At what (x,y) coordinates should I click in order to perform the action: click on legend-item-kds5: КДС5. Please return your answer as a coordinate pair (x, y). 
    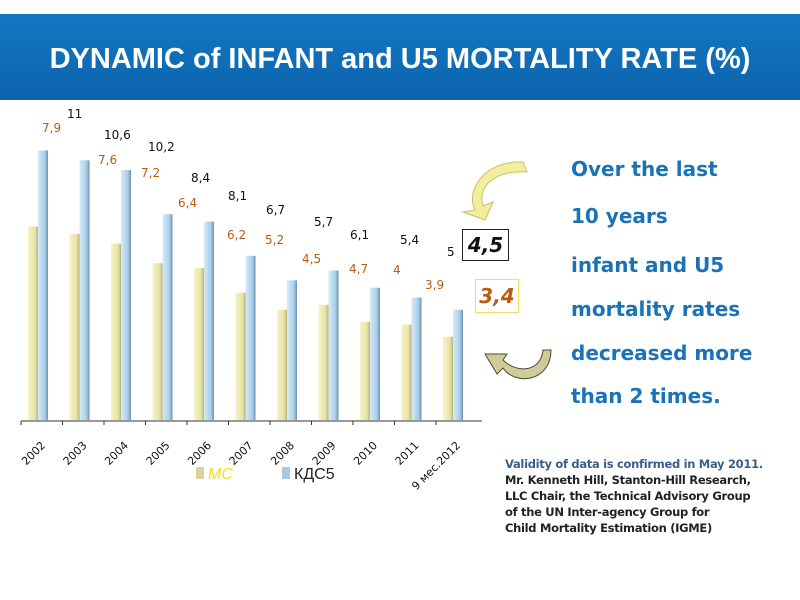
    Looking at the image, I should click on (308, 475).